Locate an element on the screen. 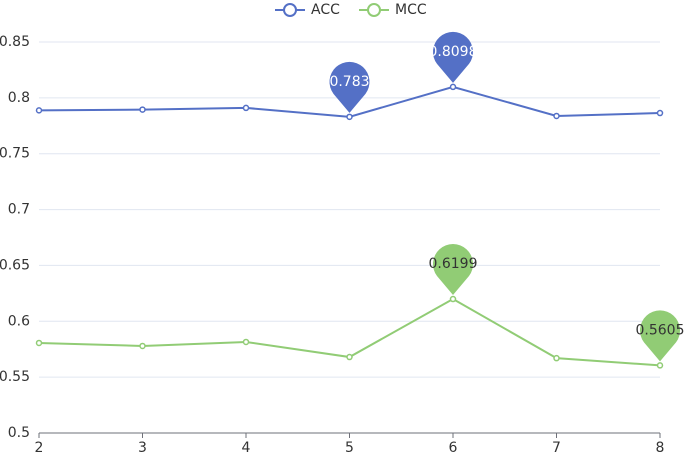  x-tick-label: 7 is located at coordinates (556, 447).